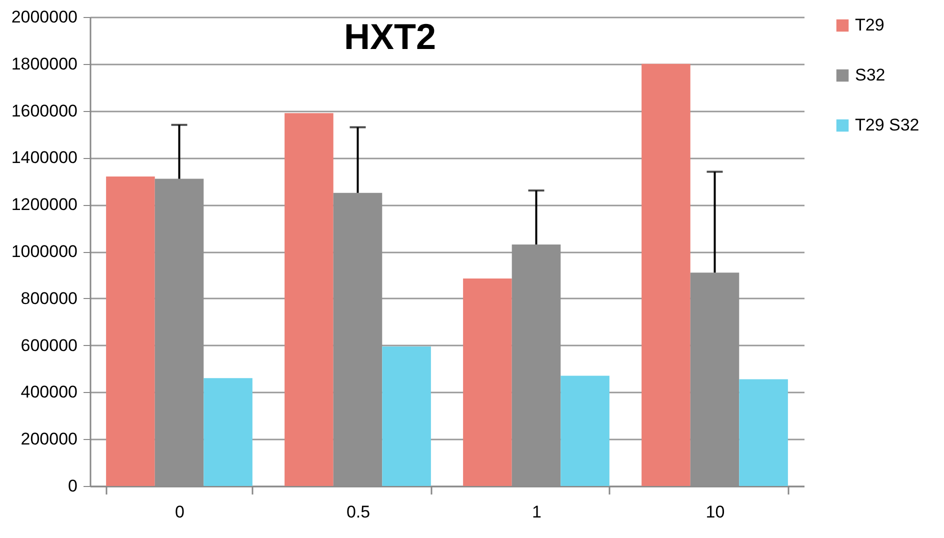 The height and width of the screenshot is (538, 944). Describe the element at coordinates (870, 75) in the screenshot. I see `legend-label: S32` at that location.